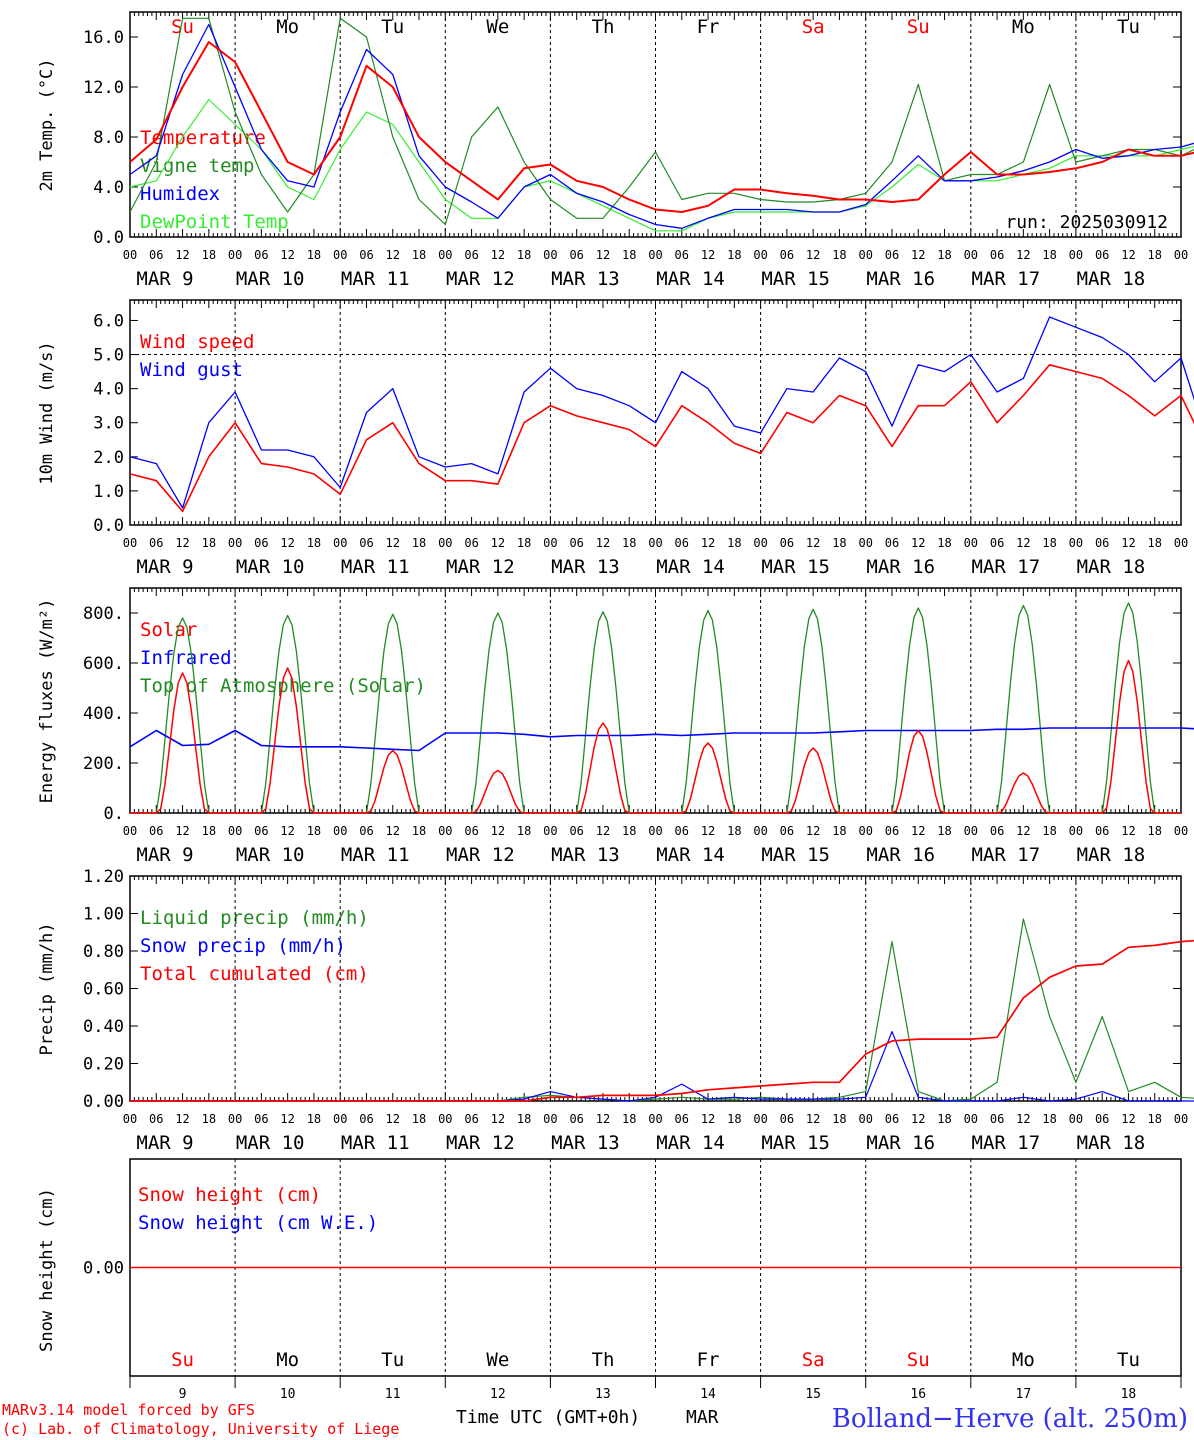 This screenshot has width=1194, height=1440. What do you see at coordinates (813, 27) in the screenshot?
I see `day-name-top: Sa` at bounding box center [813, 27].